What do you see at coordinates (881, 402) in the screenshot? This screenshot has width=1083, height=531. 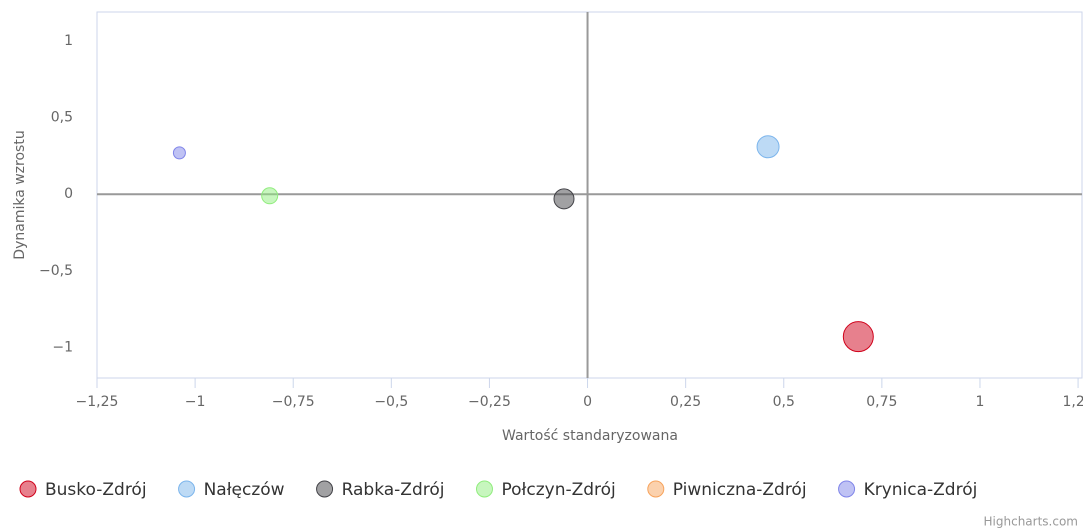 I see `x-tick-label: 0,75` at bounding box center [881, 402].